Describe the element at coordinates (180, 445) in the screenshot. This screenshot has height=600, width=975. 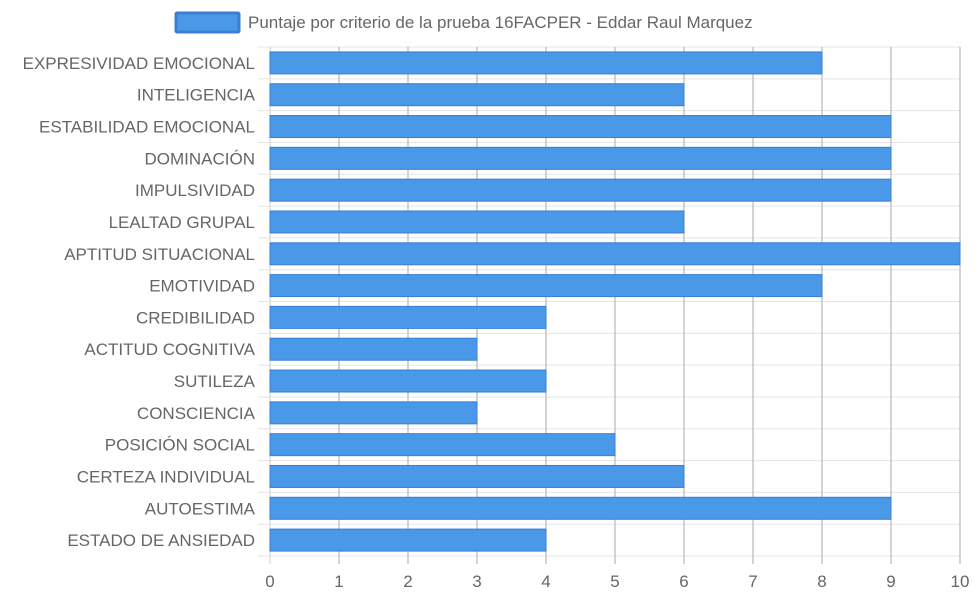
I see `y-tick-label: POSICIÓN SOCIAL` at that location.